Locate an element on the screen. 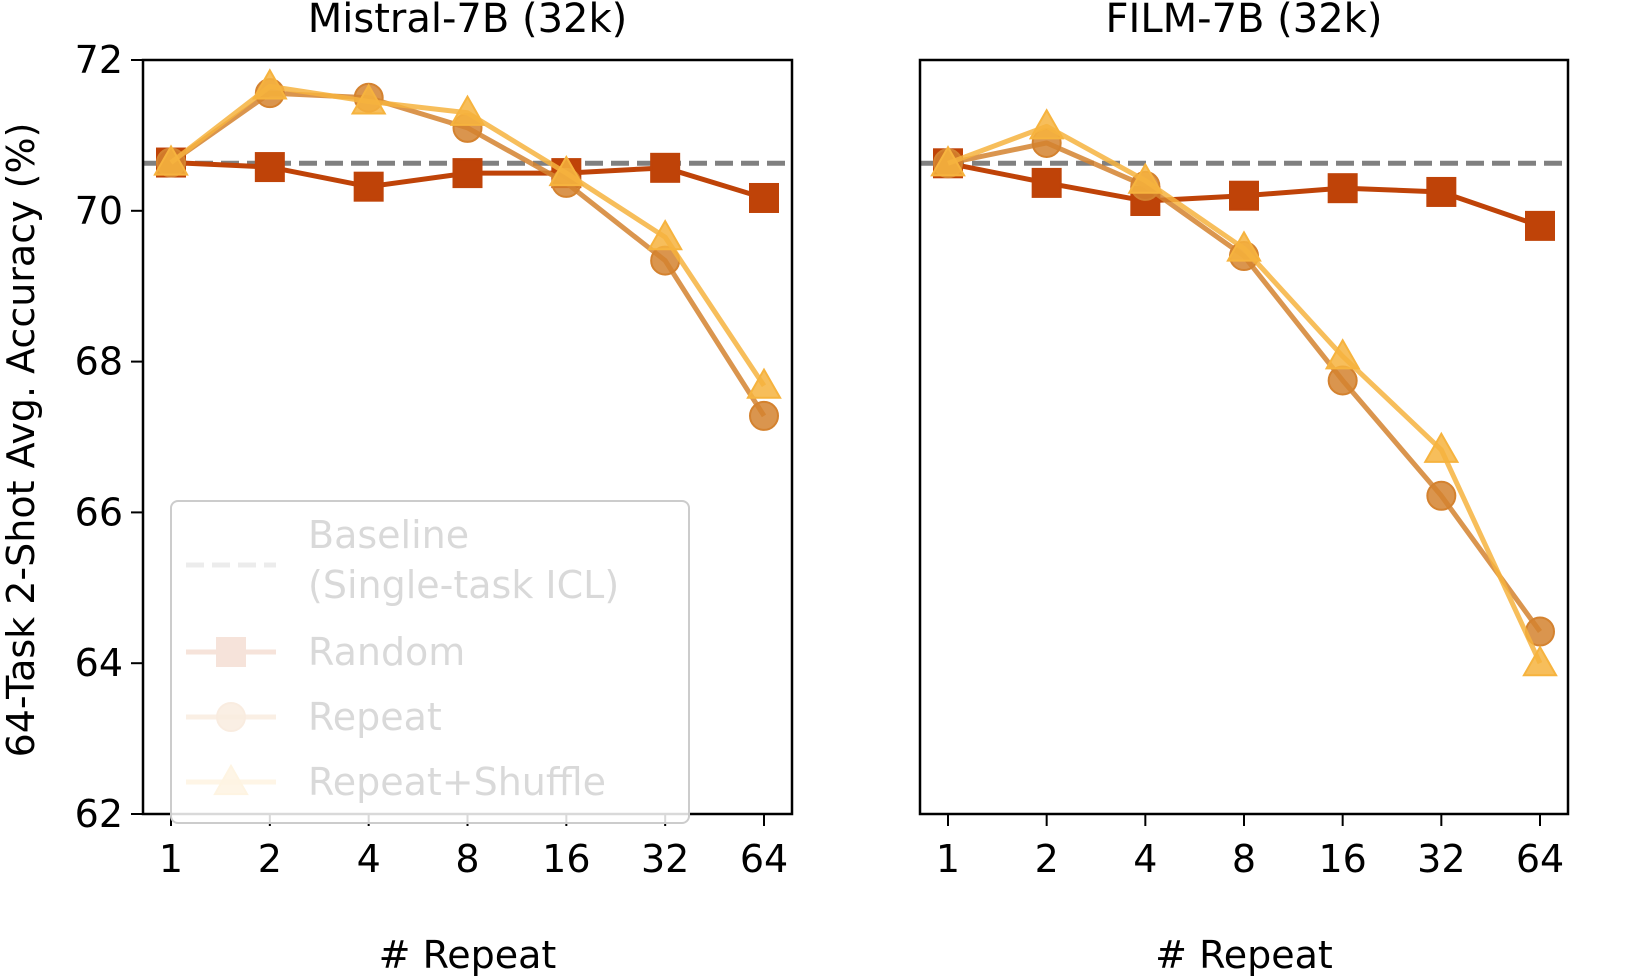 This screenshot has width=1628, height=979. y-tick-label: 62 is located at coordinates (99, 814).